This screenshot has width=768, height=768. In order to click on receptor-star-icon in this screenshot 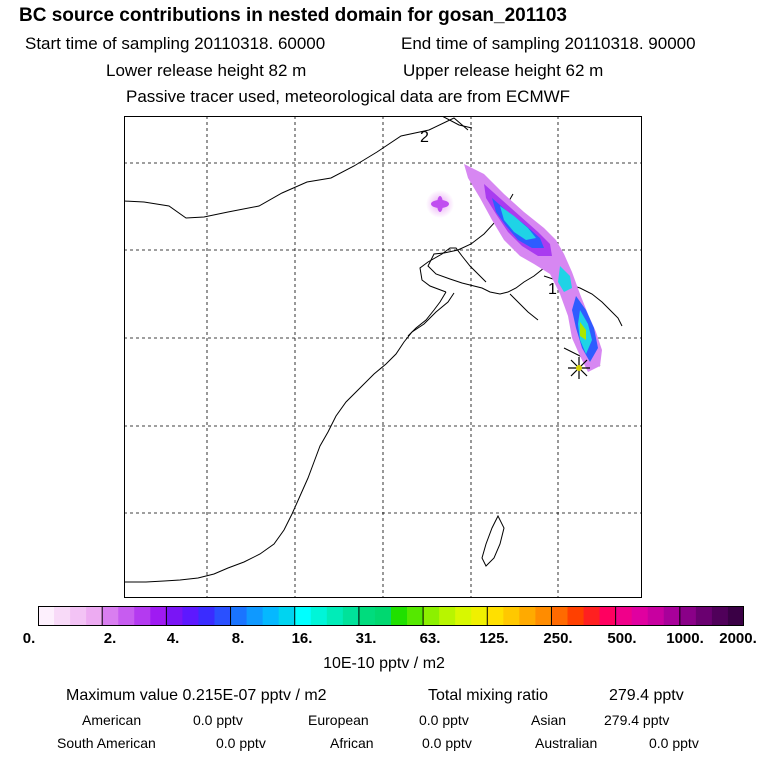, I will do `click(579, 368)`.